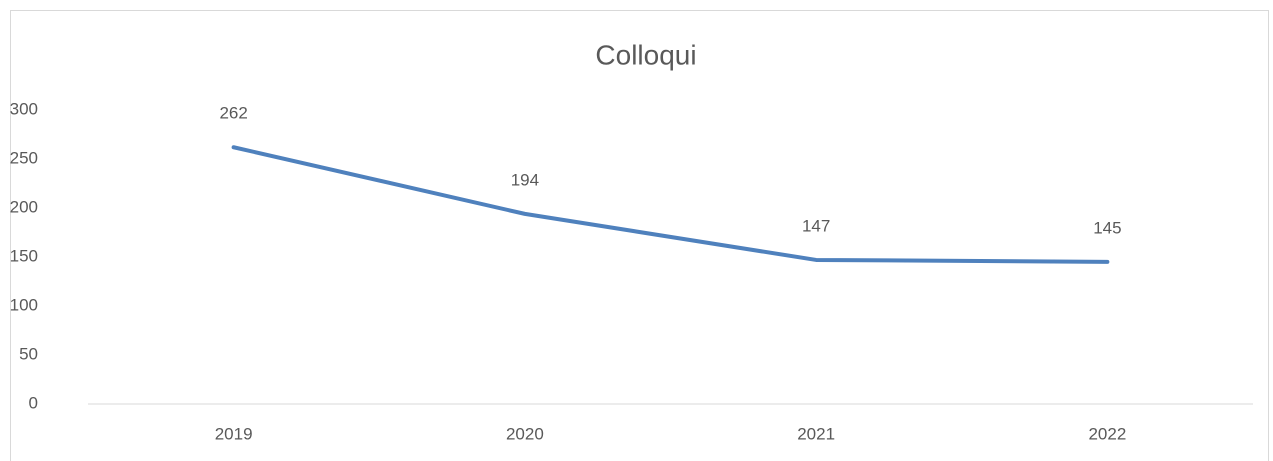  What do you see at coordinates (24, 108) in the screenshot?
I see `y-tick-label: 300` at bounding box center [24, 108].